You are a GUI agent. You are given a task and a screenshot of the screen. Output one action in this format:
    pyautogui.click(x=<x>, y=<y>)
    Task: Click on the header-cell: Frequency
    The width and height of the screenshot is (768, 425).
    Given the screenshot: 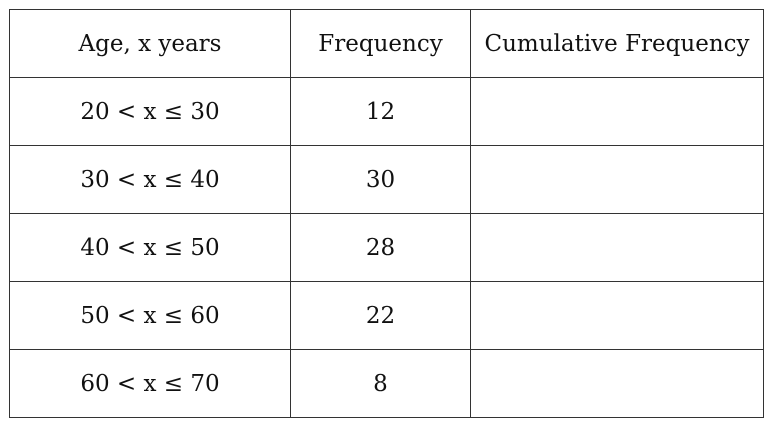 What is the action you would take?
    pyautogui.click(x=380, y=43)
    